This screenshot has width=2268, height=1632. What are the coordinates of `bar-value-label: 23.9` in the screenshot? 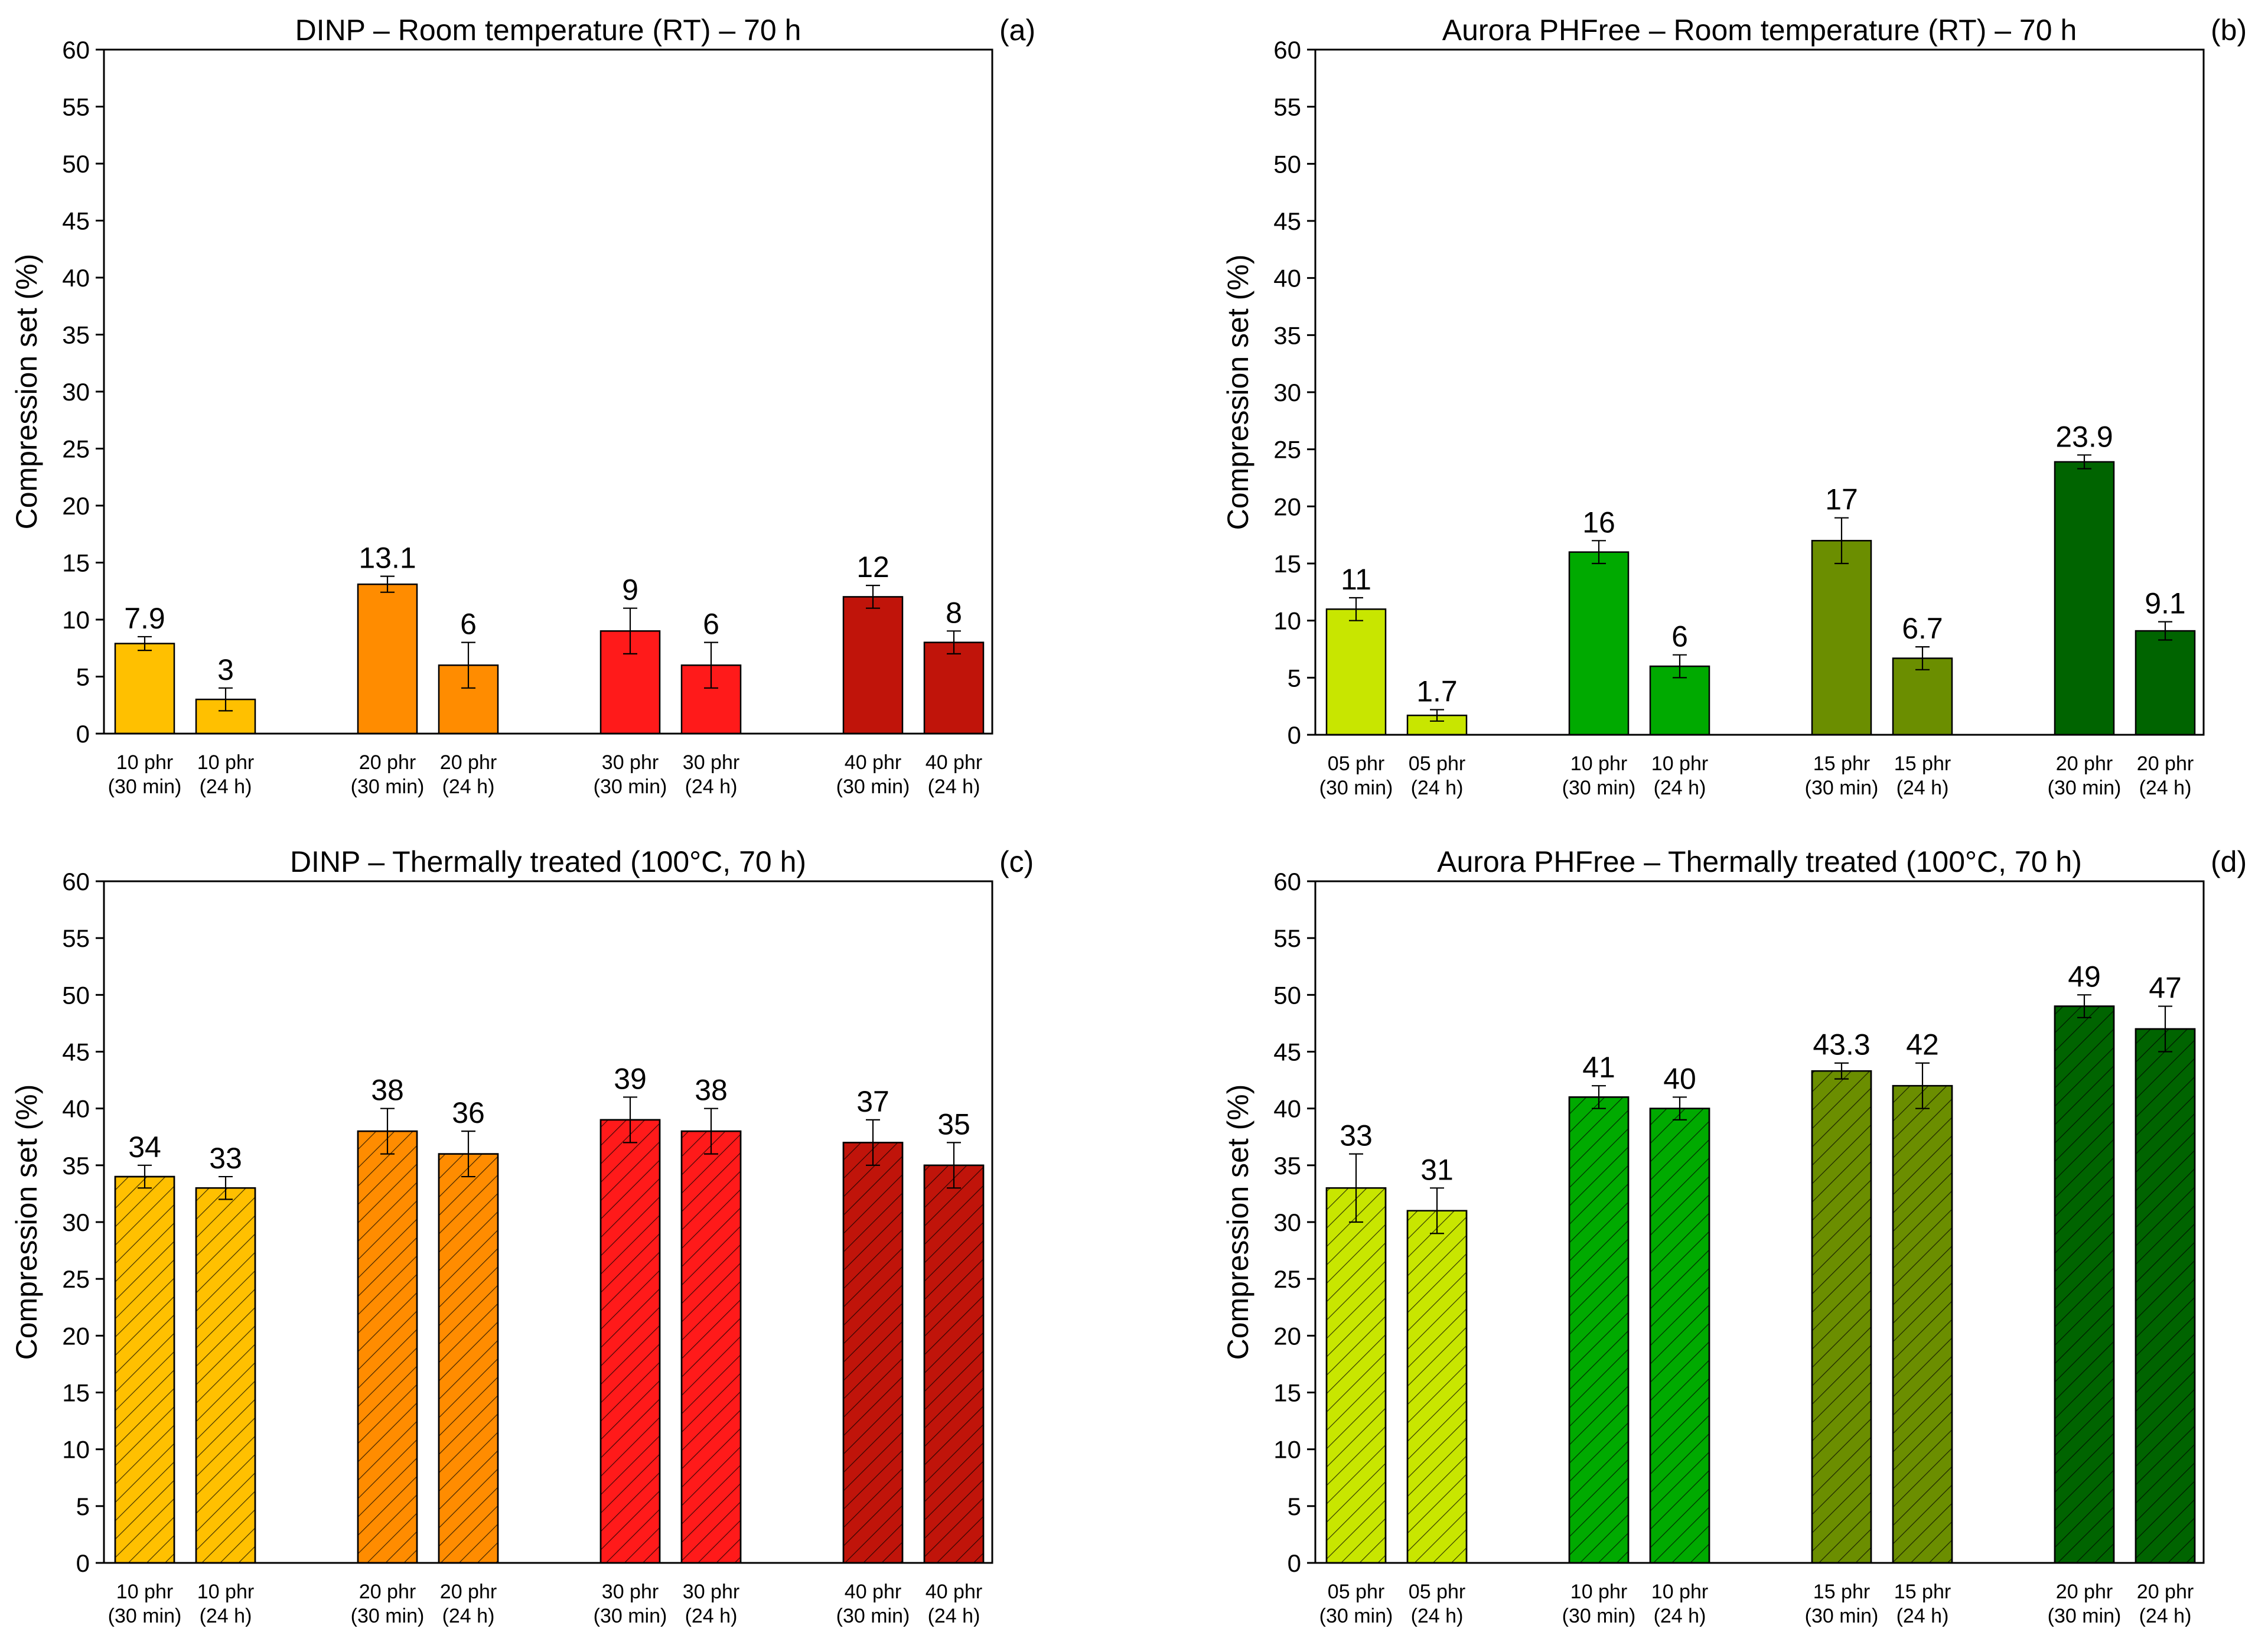 It's located at (2084, 437).